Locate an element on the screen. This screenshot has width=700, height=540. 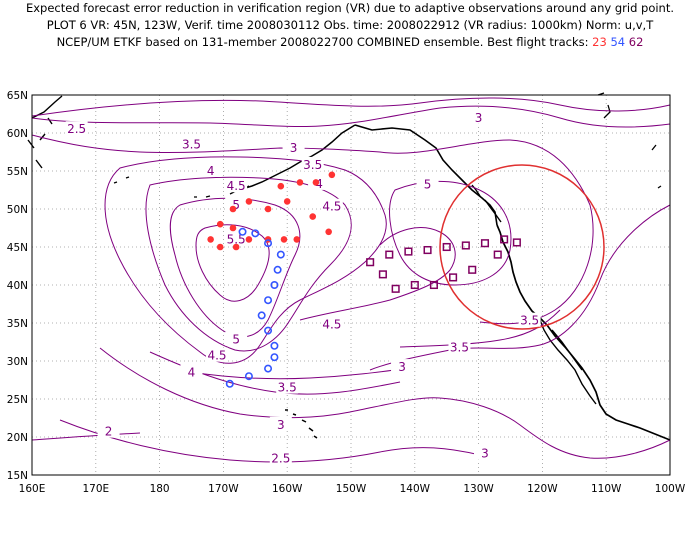
lon-tick-label: 140W is located at coordinates (415, 489).